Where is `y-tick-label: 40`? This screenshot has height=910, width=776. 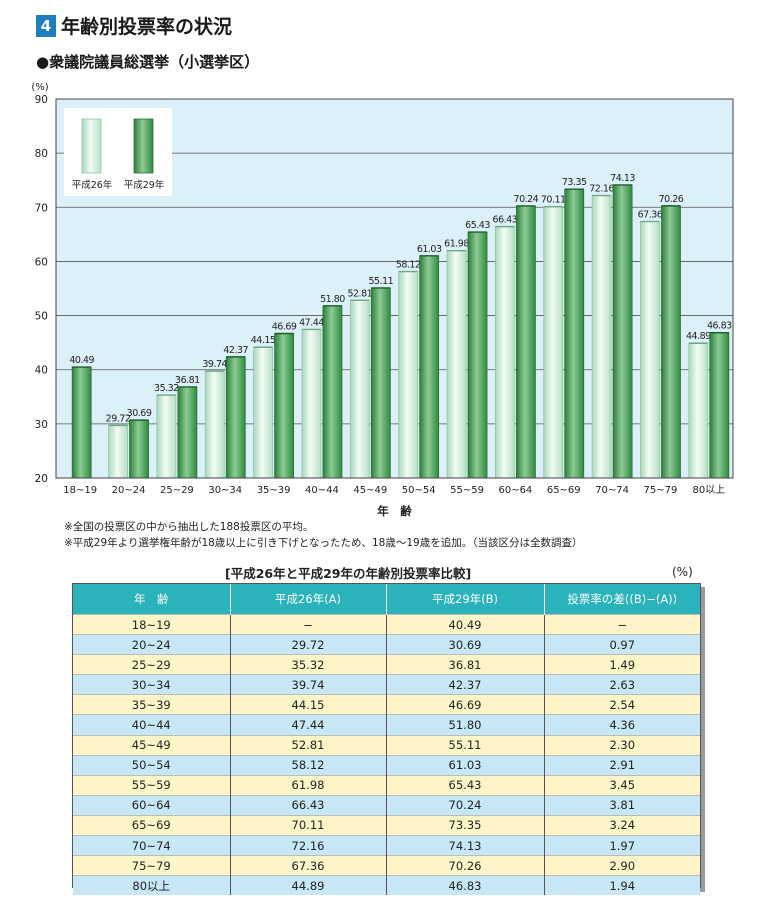
y-tick-label: 40 is located at coordinates (41, 371).